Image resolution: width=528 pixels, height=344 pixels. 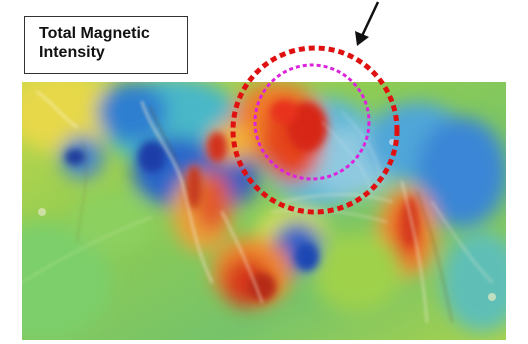 I want to click on map-title-line-1: Total Magnetic, so click(x=94, y=33).